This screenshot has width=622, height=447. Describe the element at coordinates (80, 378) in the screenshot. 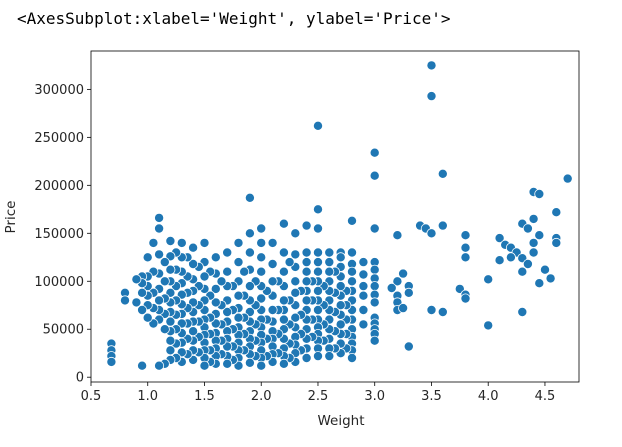

I see `y-tick-label: 0` at that location.